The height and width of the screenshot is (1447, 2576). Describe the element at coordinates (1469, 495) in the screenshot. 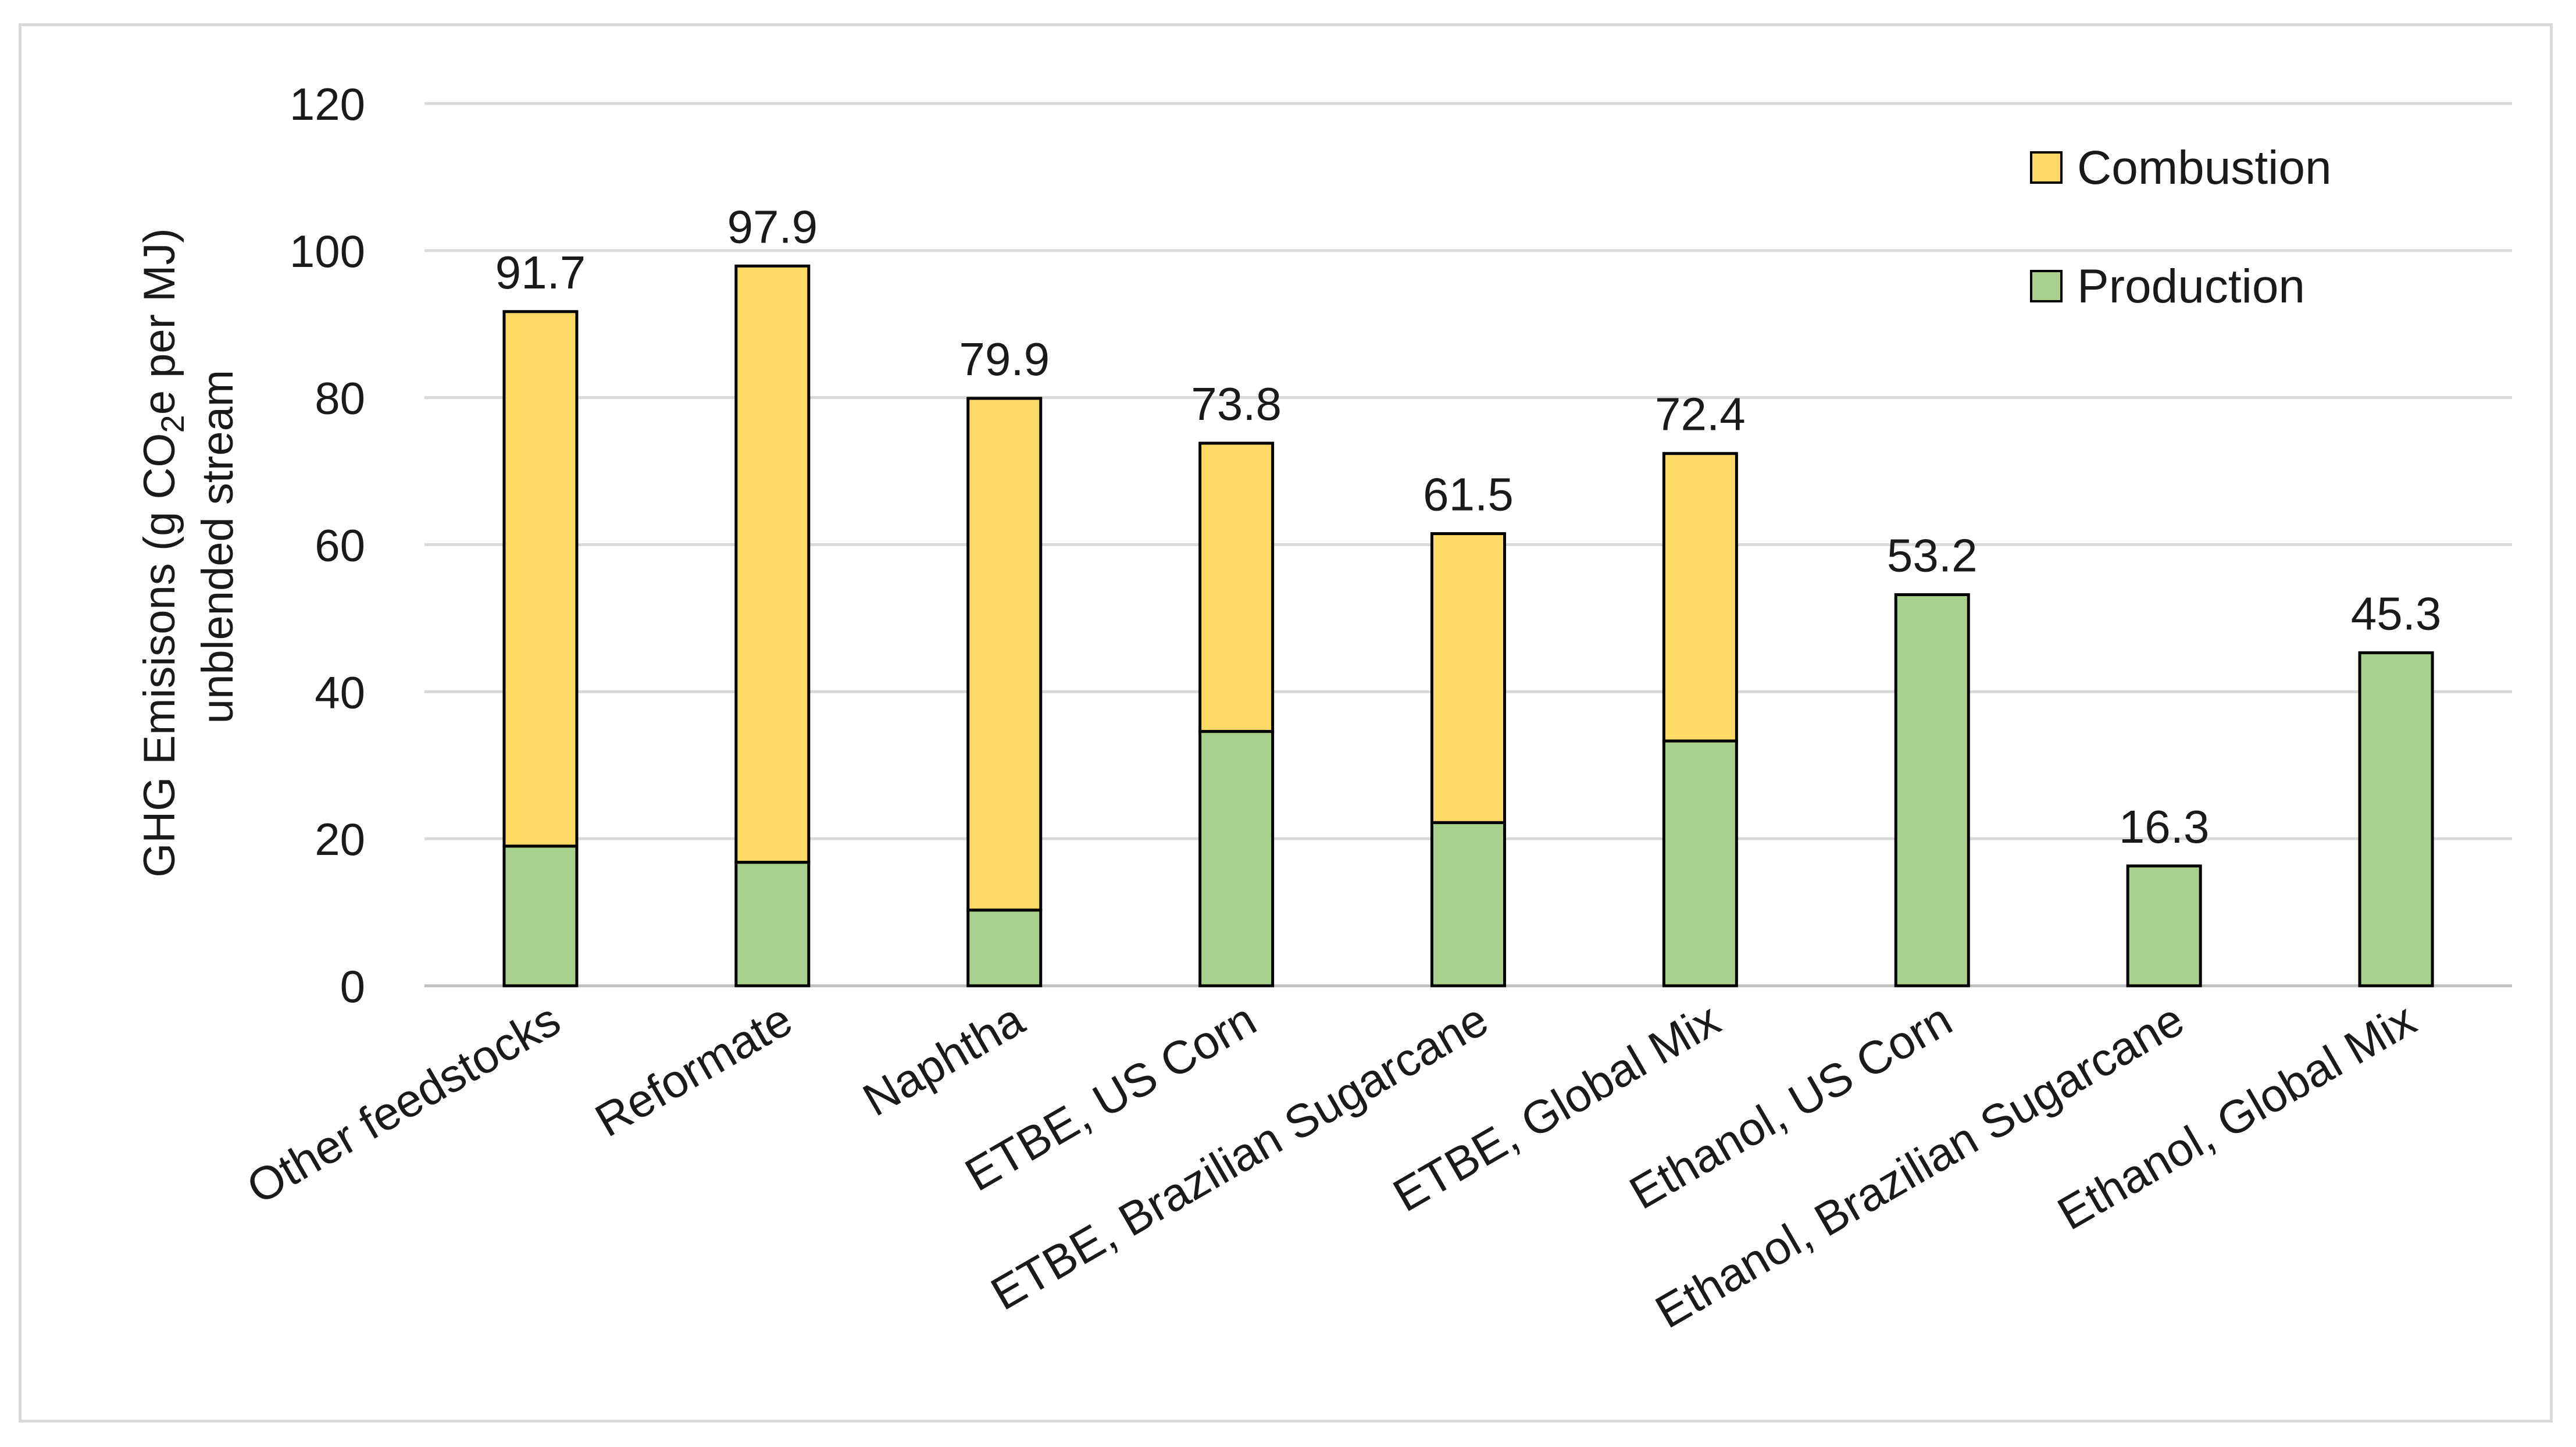

I see `total-label-4: 61.5` at that location.